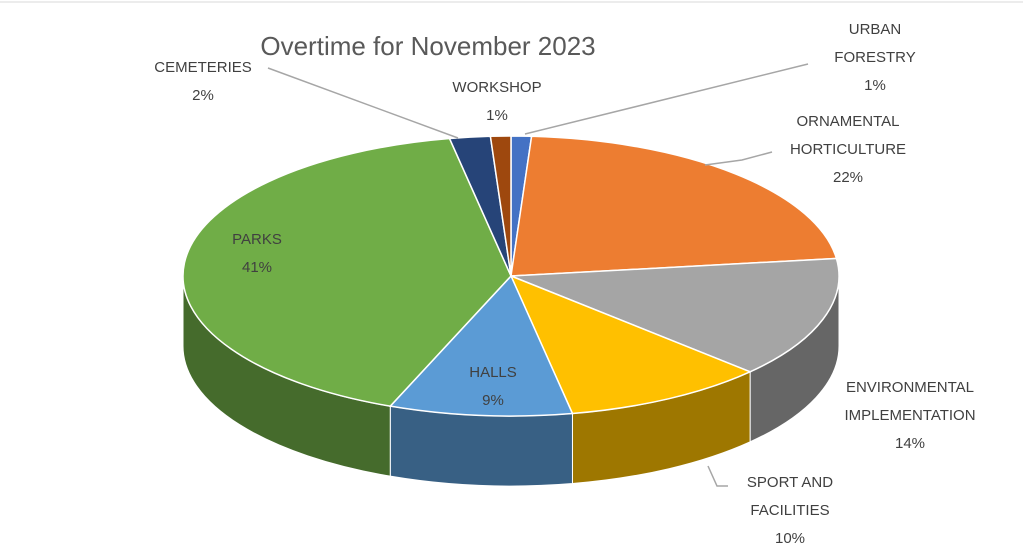  What do you see at coordinates (909, 401) in the screenshot?
I see `category-label: ENVIRONMENTAL IMPLEMENTATION` at bounding box center [909, 401].